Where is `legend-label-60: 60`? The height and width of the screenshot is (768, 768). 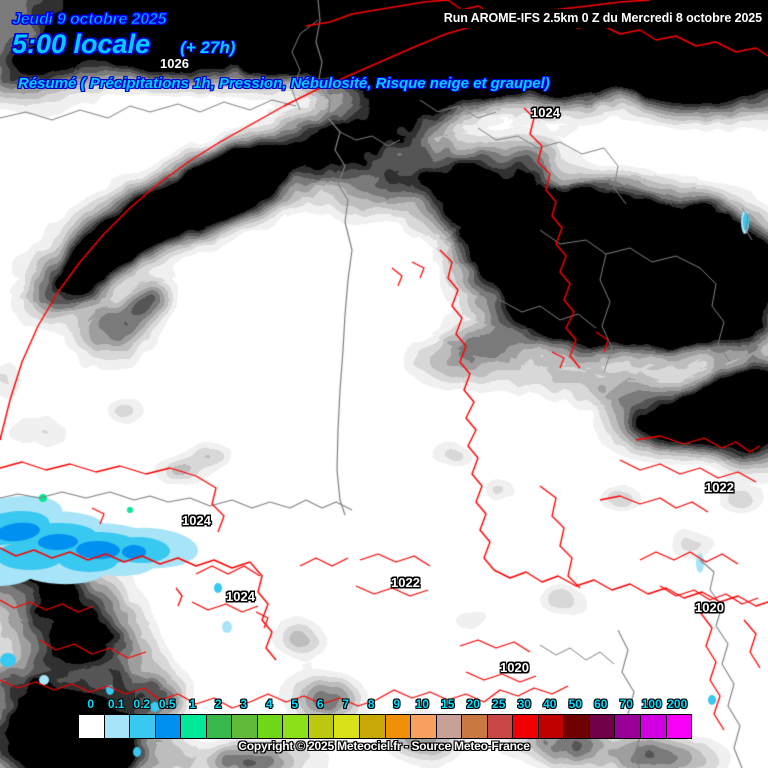 legend-label-60: 60 is located at coordinates (601, 704).